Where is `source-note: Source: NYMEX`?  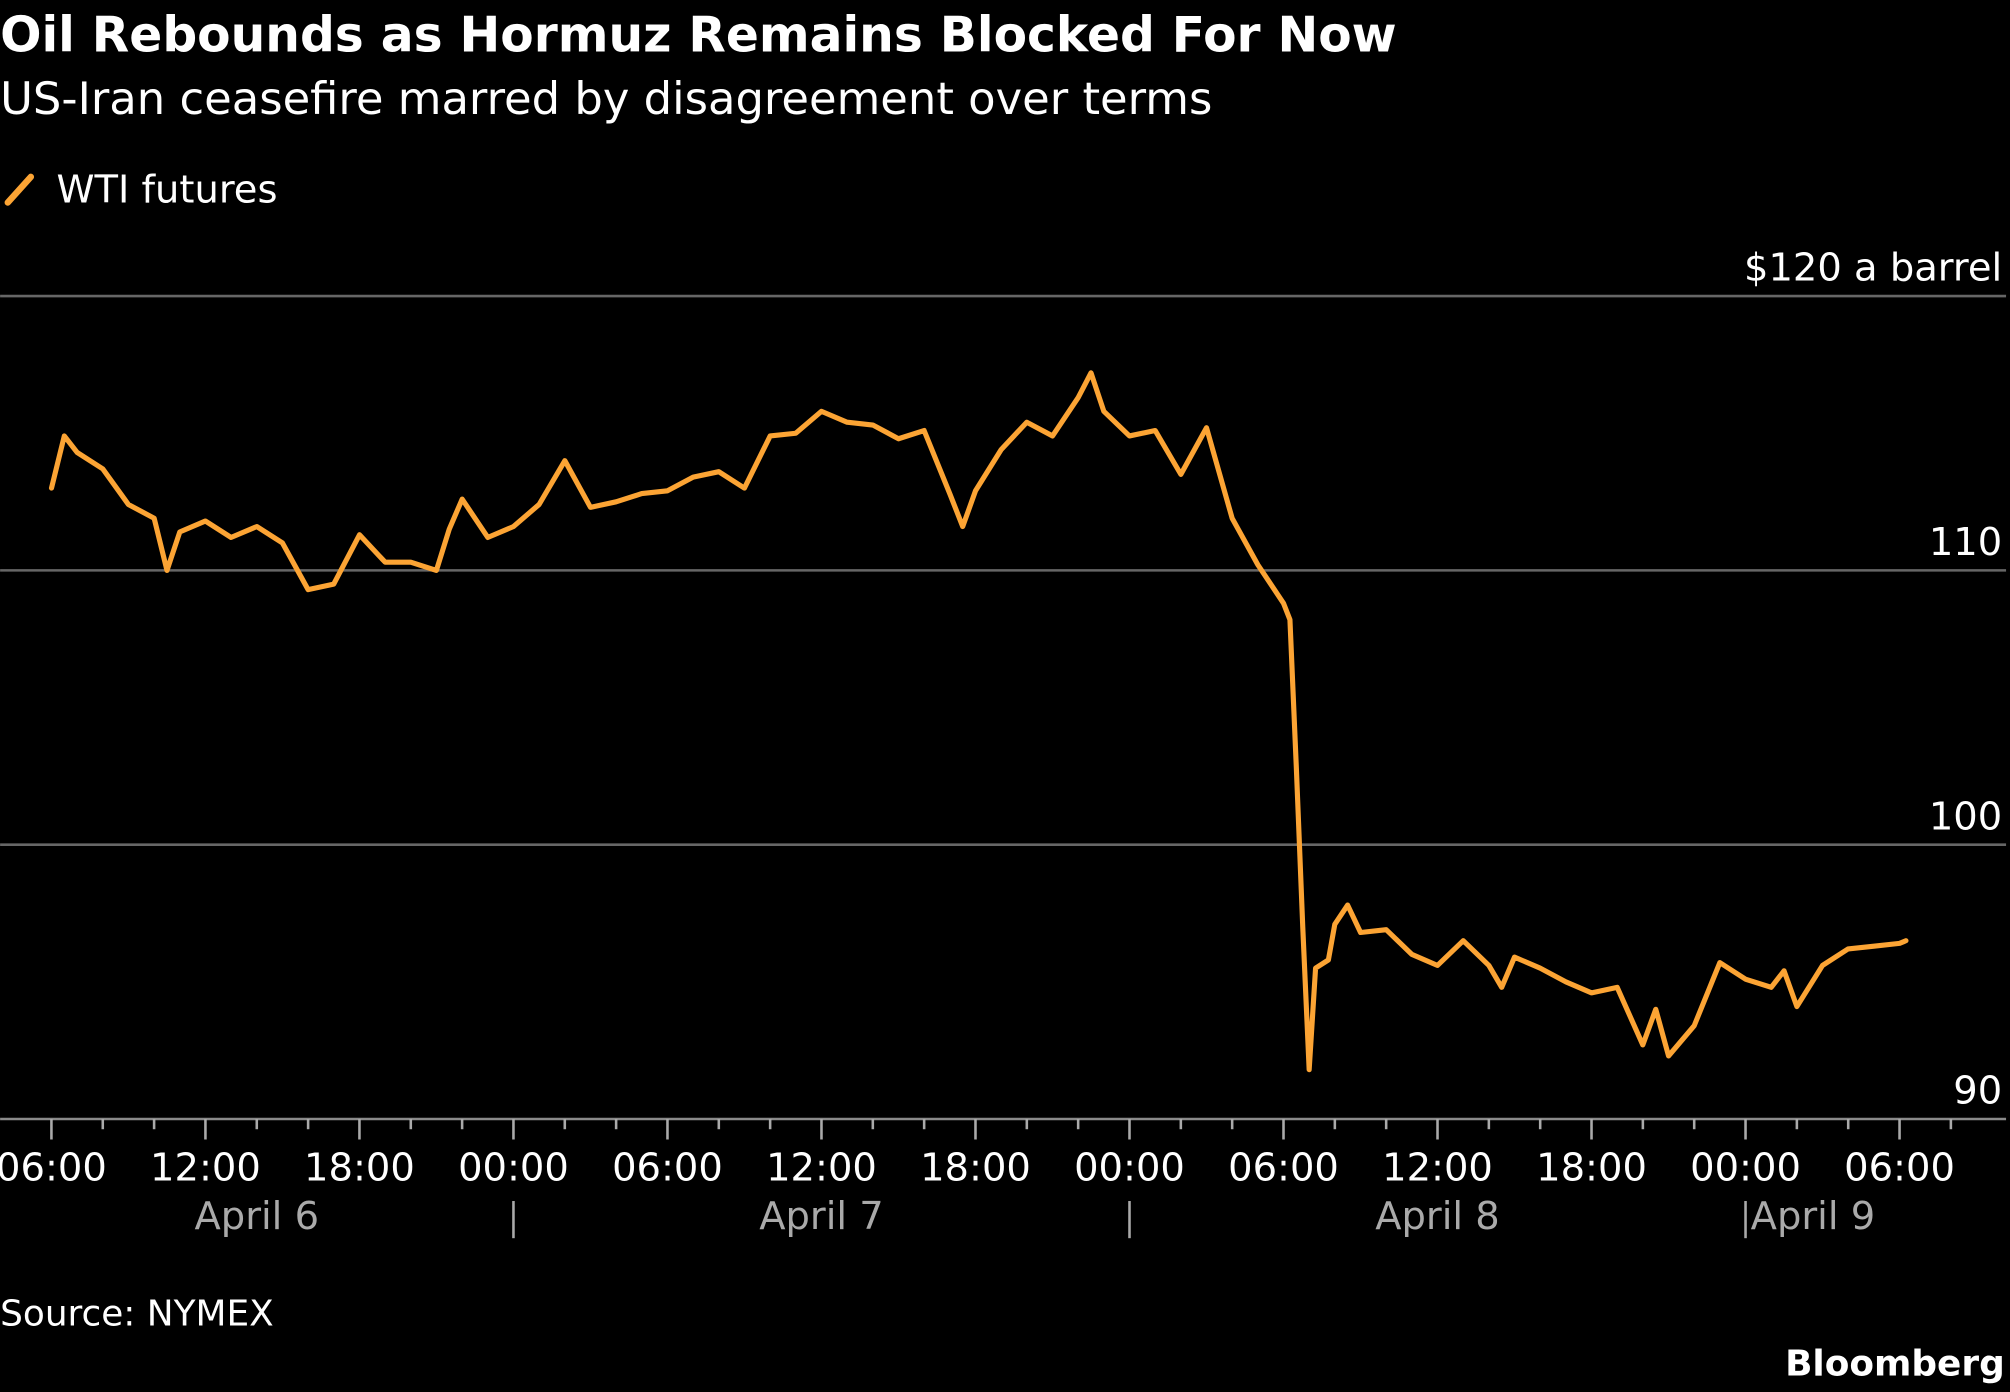 source-note: Source: NYMEX is located at coordinates (137, 1313).